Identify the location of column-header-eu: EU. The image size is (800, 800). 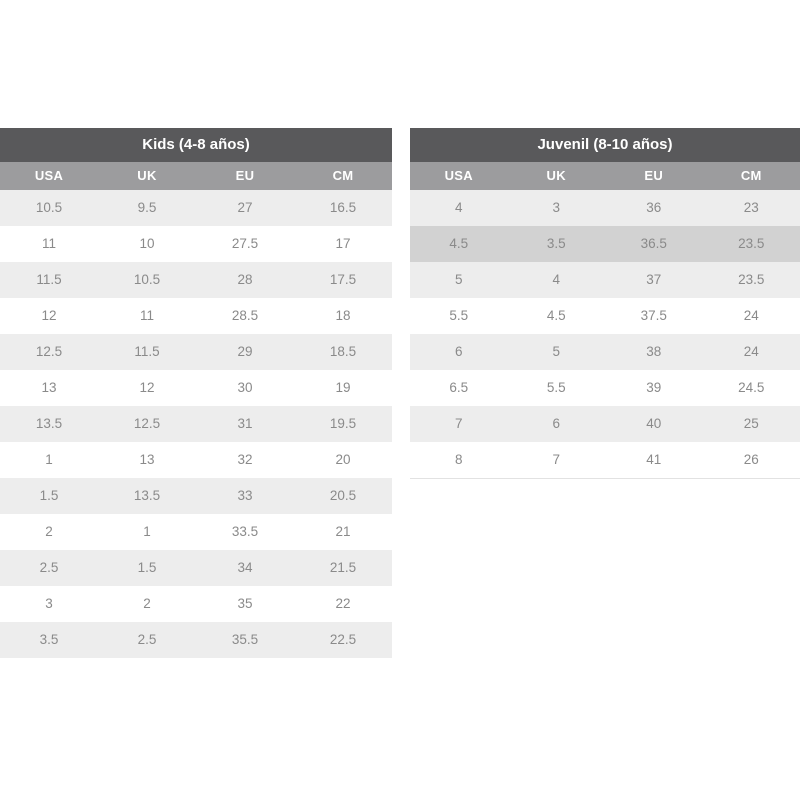
(245, 175).